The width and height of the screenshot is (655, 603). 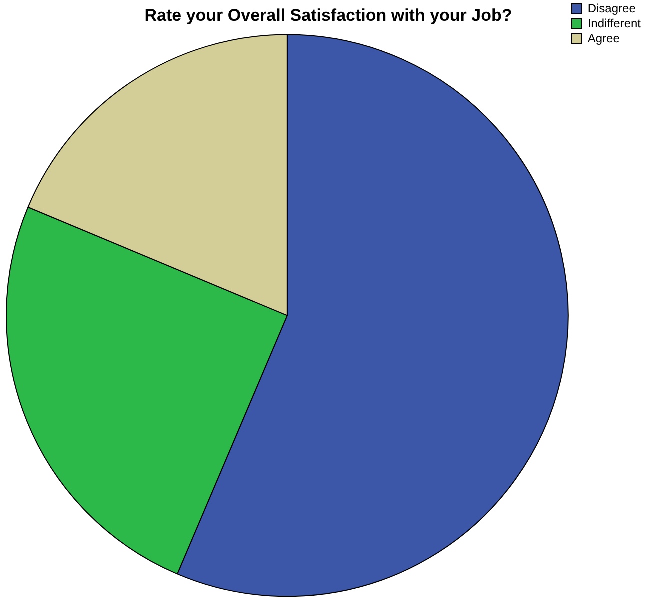 I want to click on legend-label: Agree, so click(x=604, y=38).